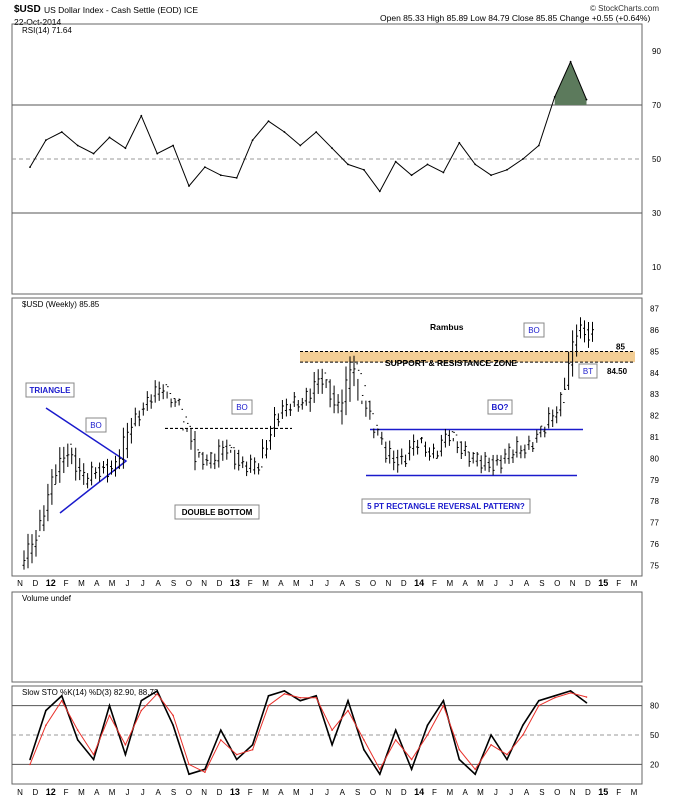 The image size is (674, 800). Describe the element at coordinates (86, 460) in the screenshot. I see `triangle-pattern` at that location.